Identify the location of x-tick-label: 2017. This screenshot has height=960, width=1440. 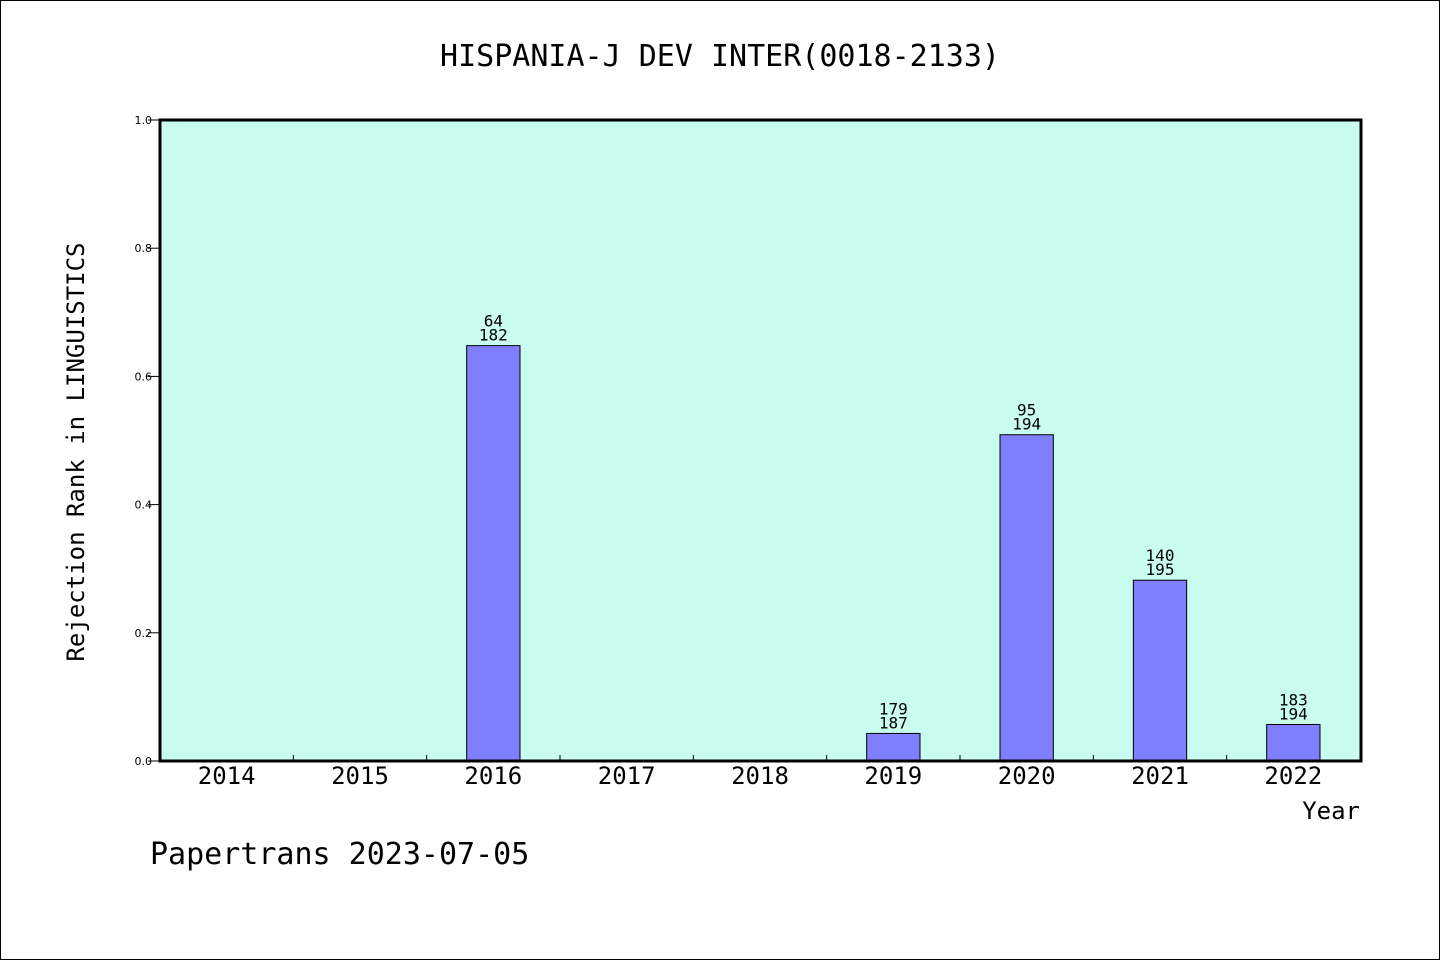
(627, 776).